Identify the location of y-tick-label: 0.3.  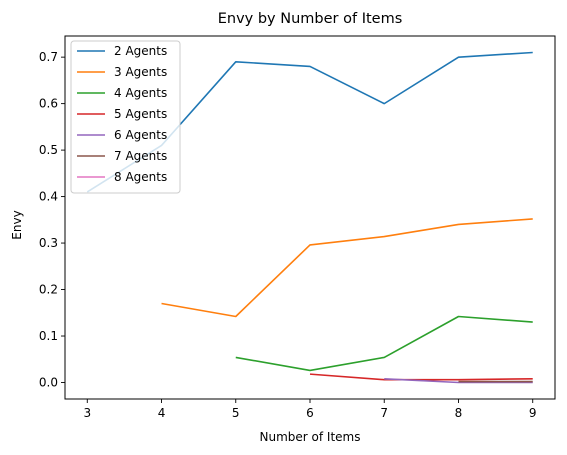
(48, 243).